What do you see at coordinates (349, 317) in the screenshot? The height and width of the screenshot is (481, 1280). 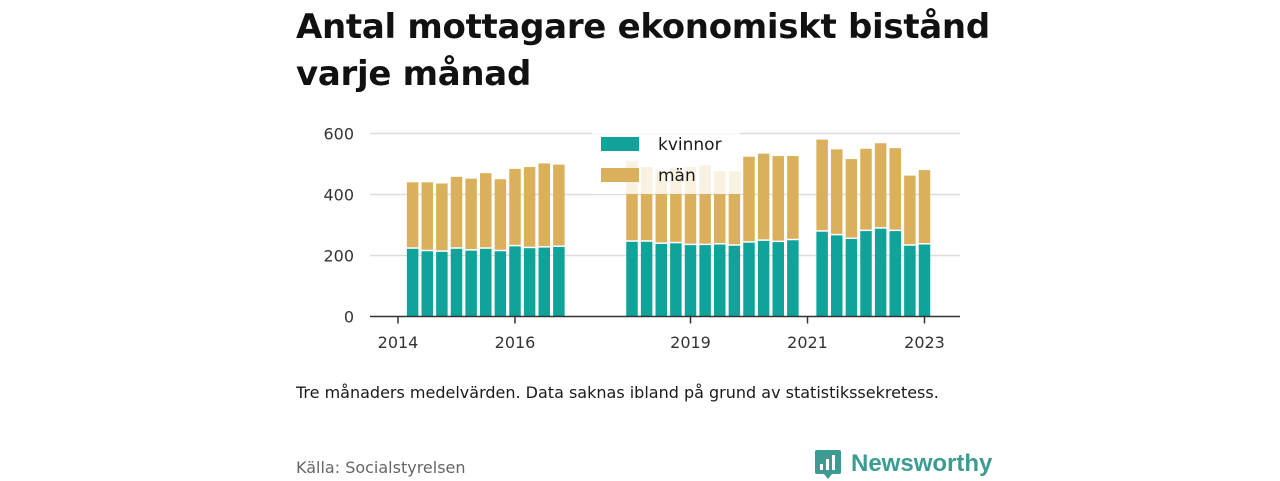 I see `y-tick-label: 0` at bounding box center [349, 317].